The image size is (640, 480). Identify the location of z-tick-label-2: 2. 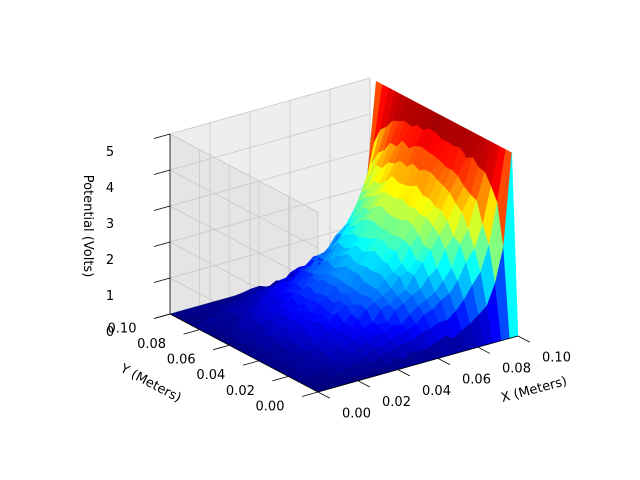
(110, 260).